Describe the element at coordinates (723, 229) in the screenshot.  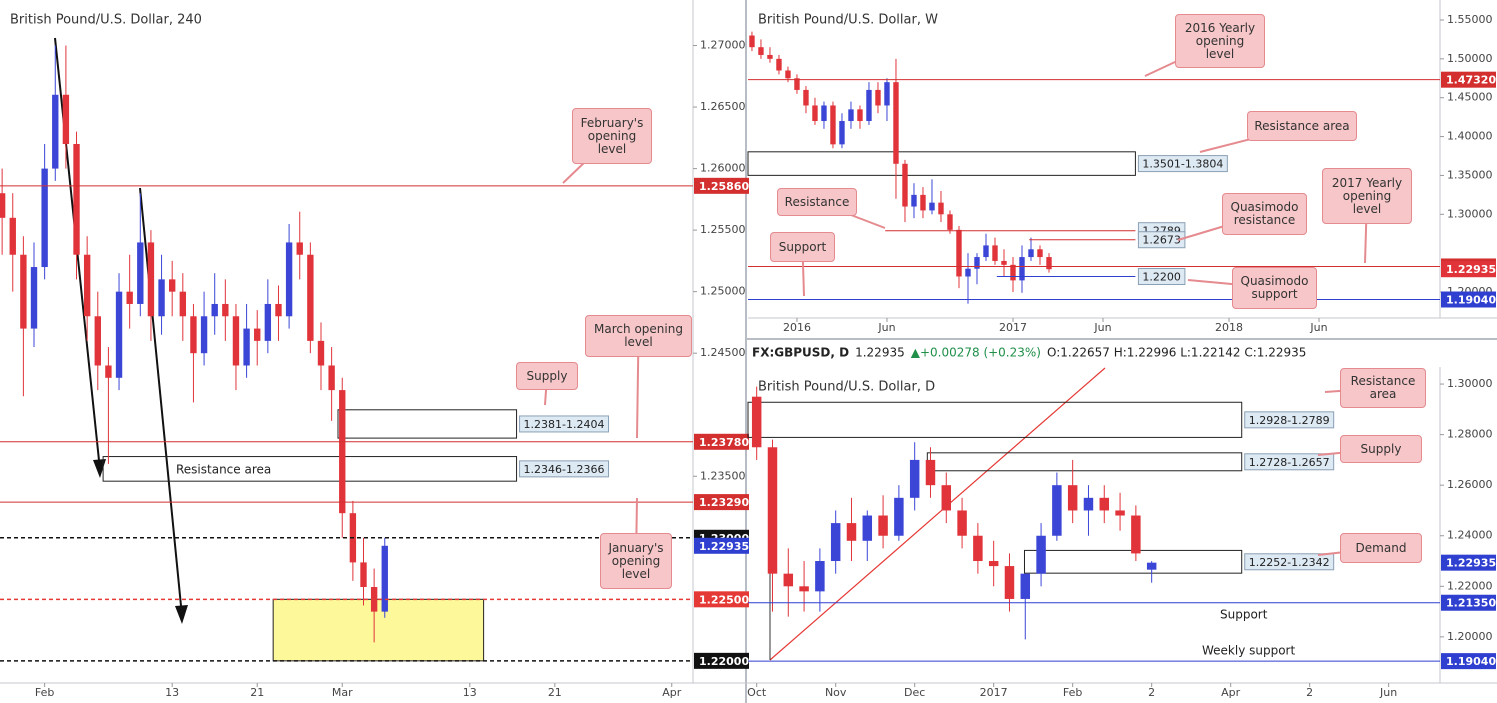
I see `y-tick-label: 1.25500` at that location.